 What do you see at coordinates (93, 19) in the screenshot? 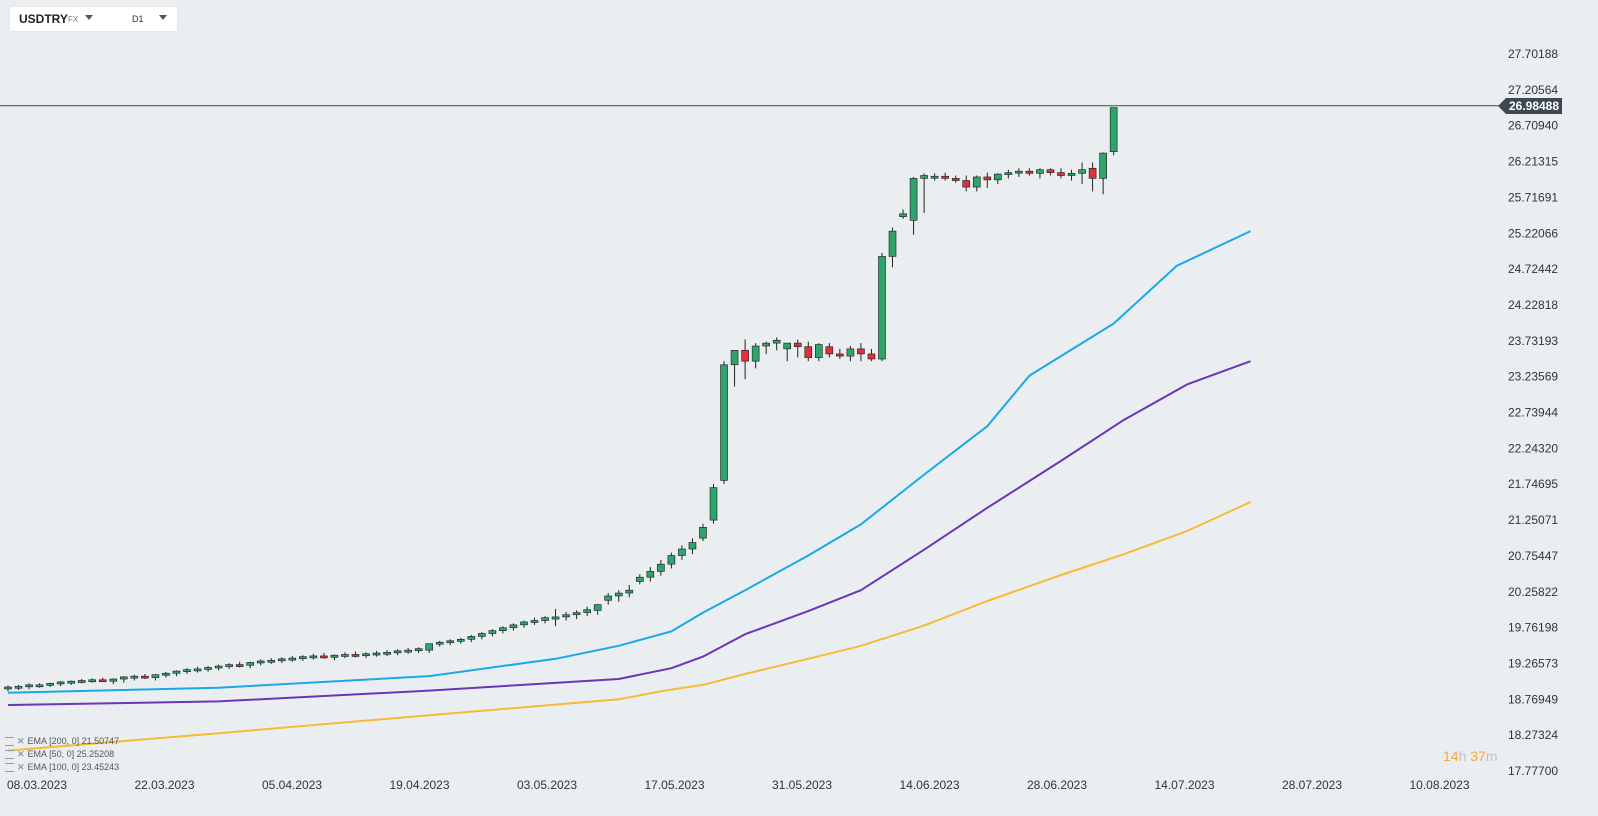
I see `symbol-selector: USDTRY FX D1` at bounding box center [93, 19].